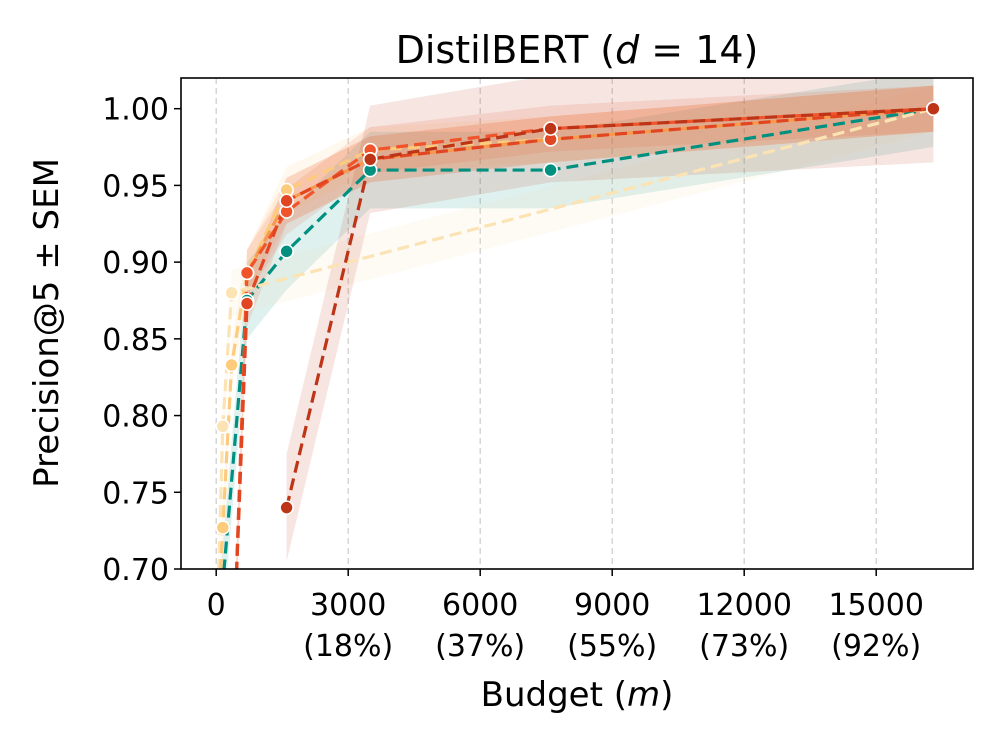 The height and width of the screenshot is (747, 996). Describe the element at coordinates (612, 646) in the screenshot. I see `x-tick-sublabel: (55%)` at that location.